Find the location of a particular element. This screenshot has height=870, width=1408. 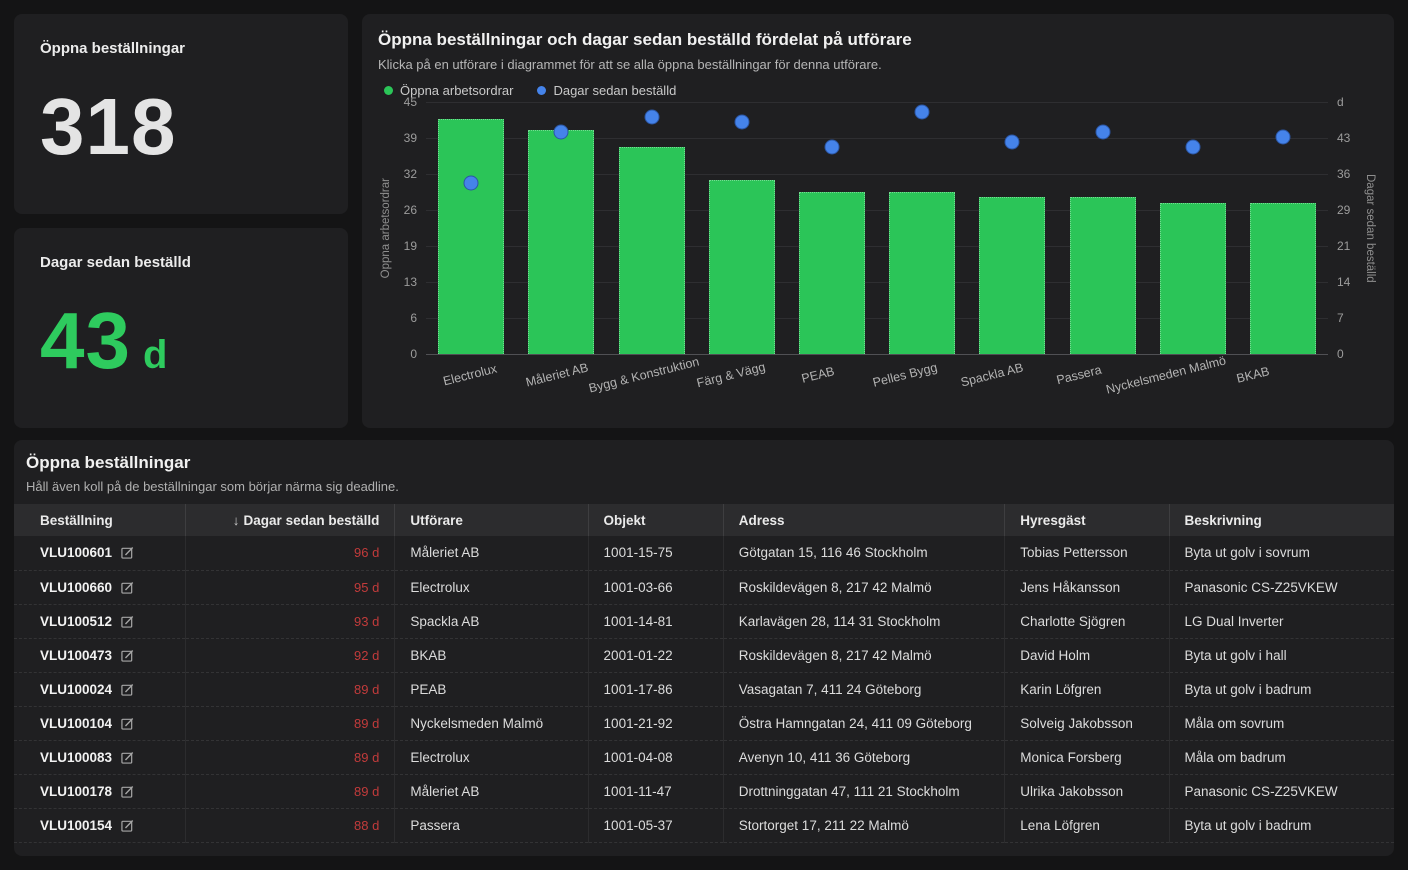

cell-description: Byta ut golv i sovrum is located at coordinates (1281, 553).